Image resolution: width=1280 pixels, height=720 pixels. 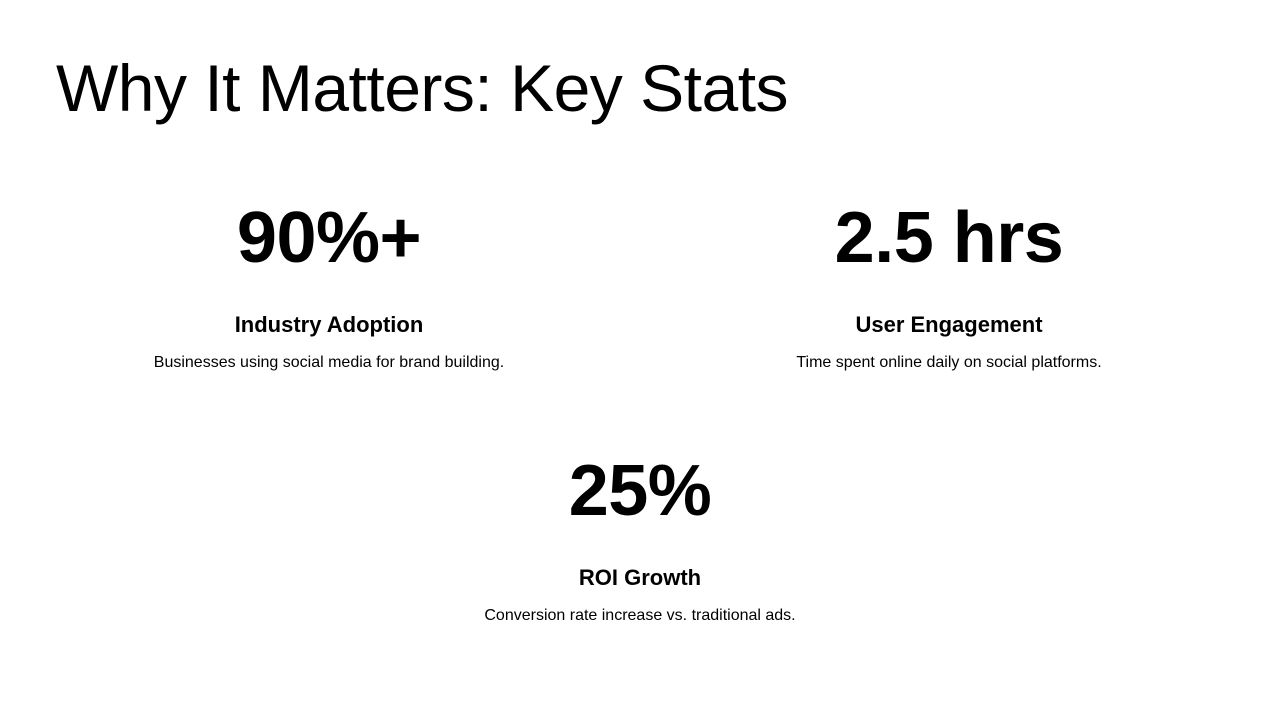 What do you see at coordinates (949, 324) in the screenshot?
I see `stat-label: User Engagement` at bounding box center [949, 324].